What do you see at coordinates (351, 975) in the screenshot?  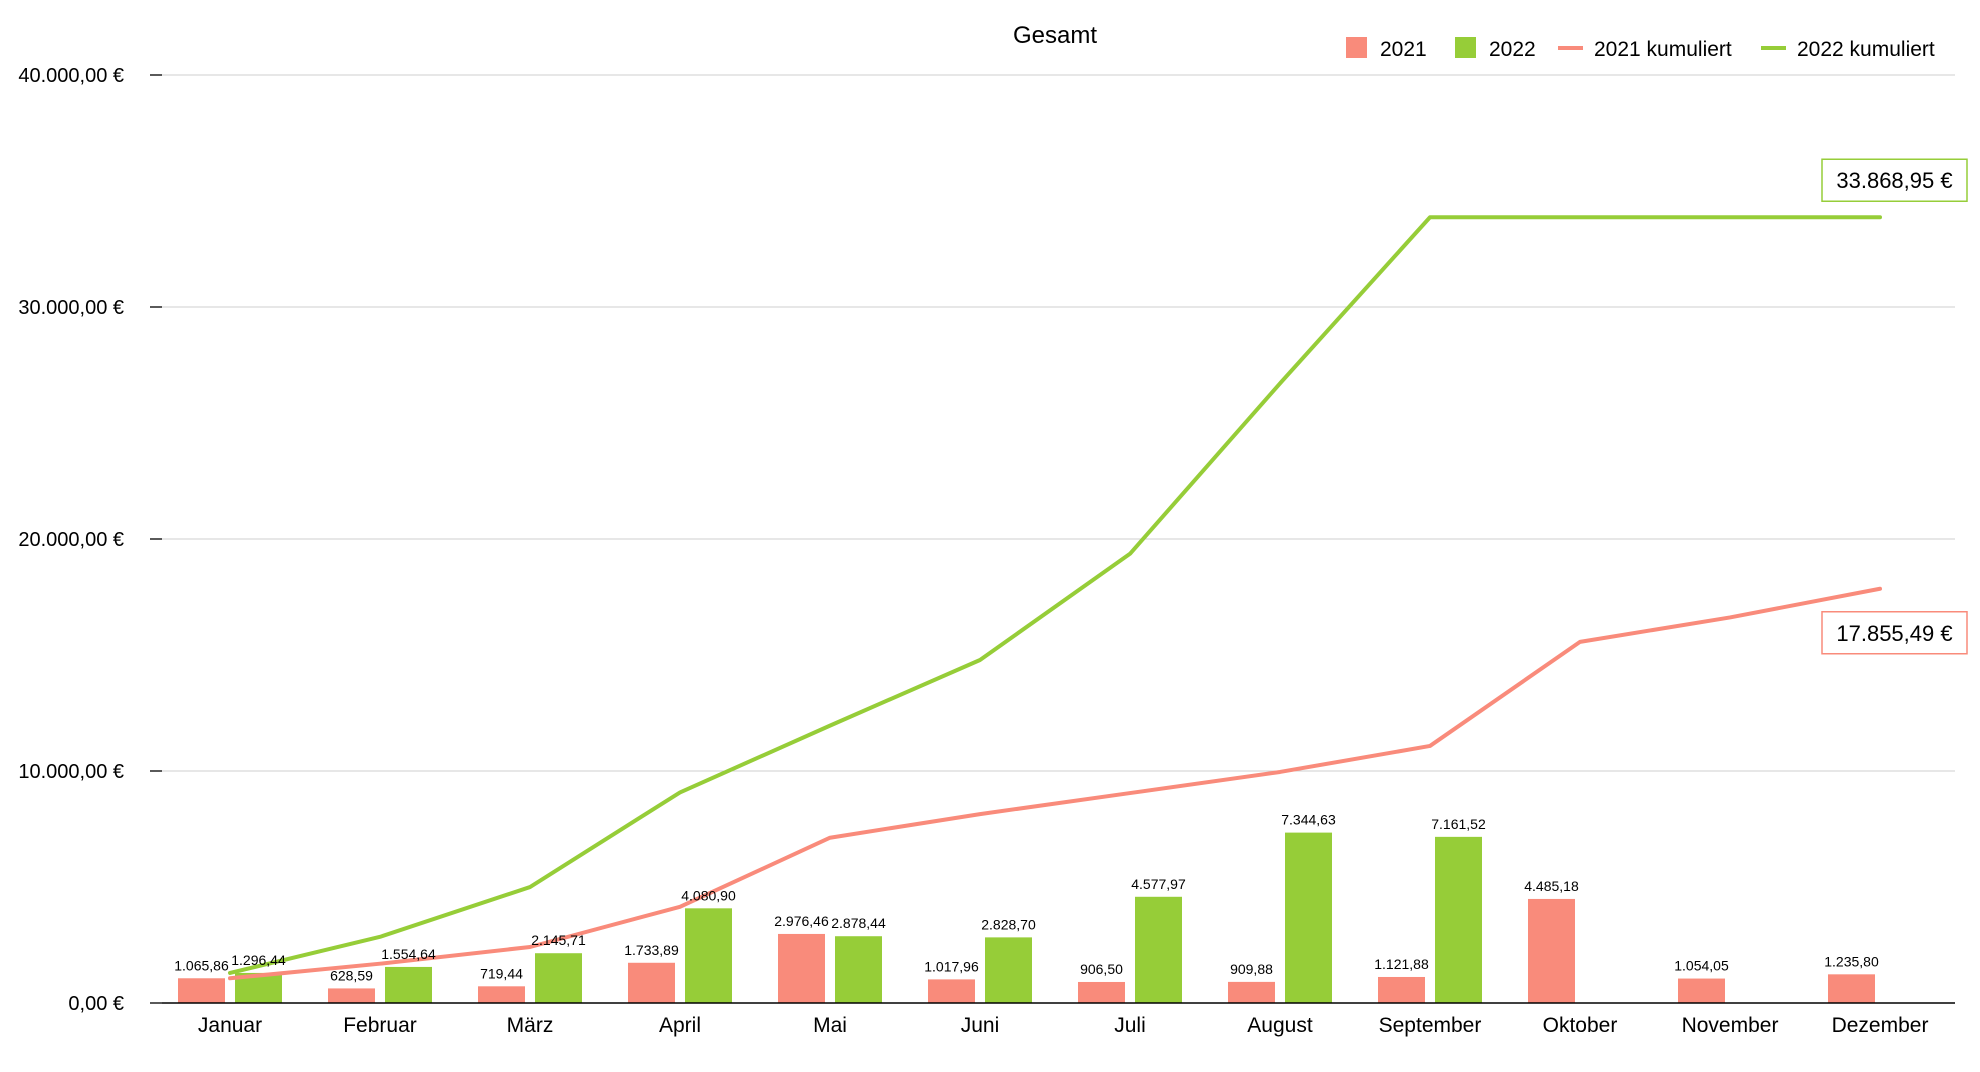 I see `bar-data-label: 628,59` at bounding box center [351, 975].